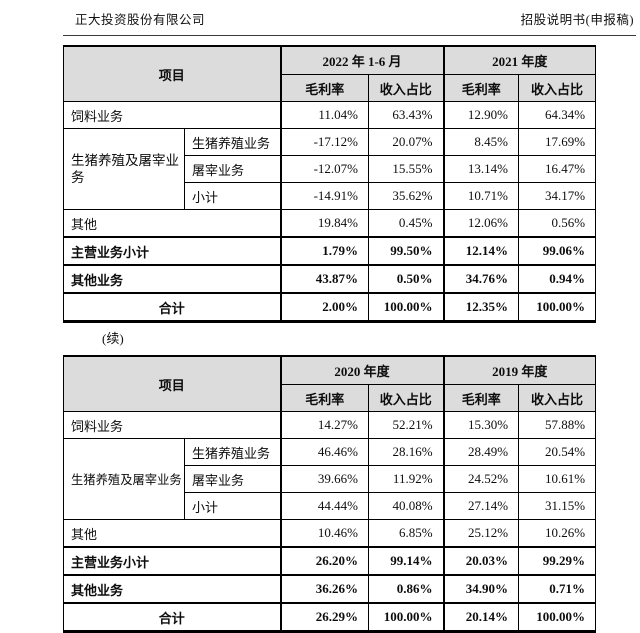 The height and width of the screenshot is (633, 640). Describe the element at coordinates (406, 115) in the screenshot. I see `value-cell: 63.43%` at that location.